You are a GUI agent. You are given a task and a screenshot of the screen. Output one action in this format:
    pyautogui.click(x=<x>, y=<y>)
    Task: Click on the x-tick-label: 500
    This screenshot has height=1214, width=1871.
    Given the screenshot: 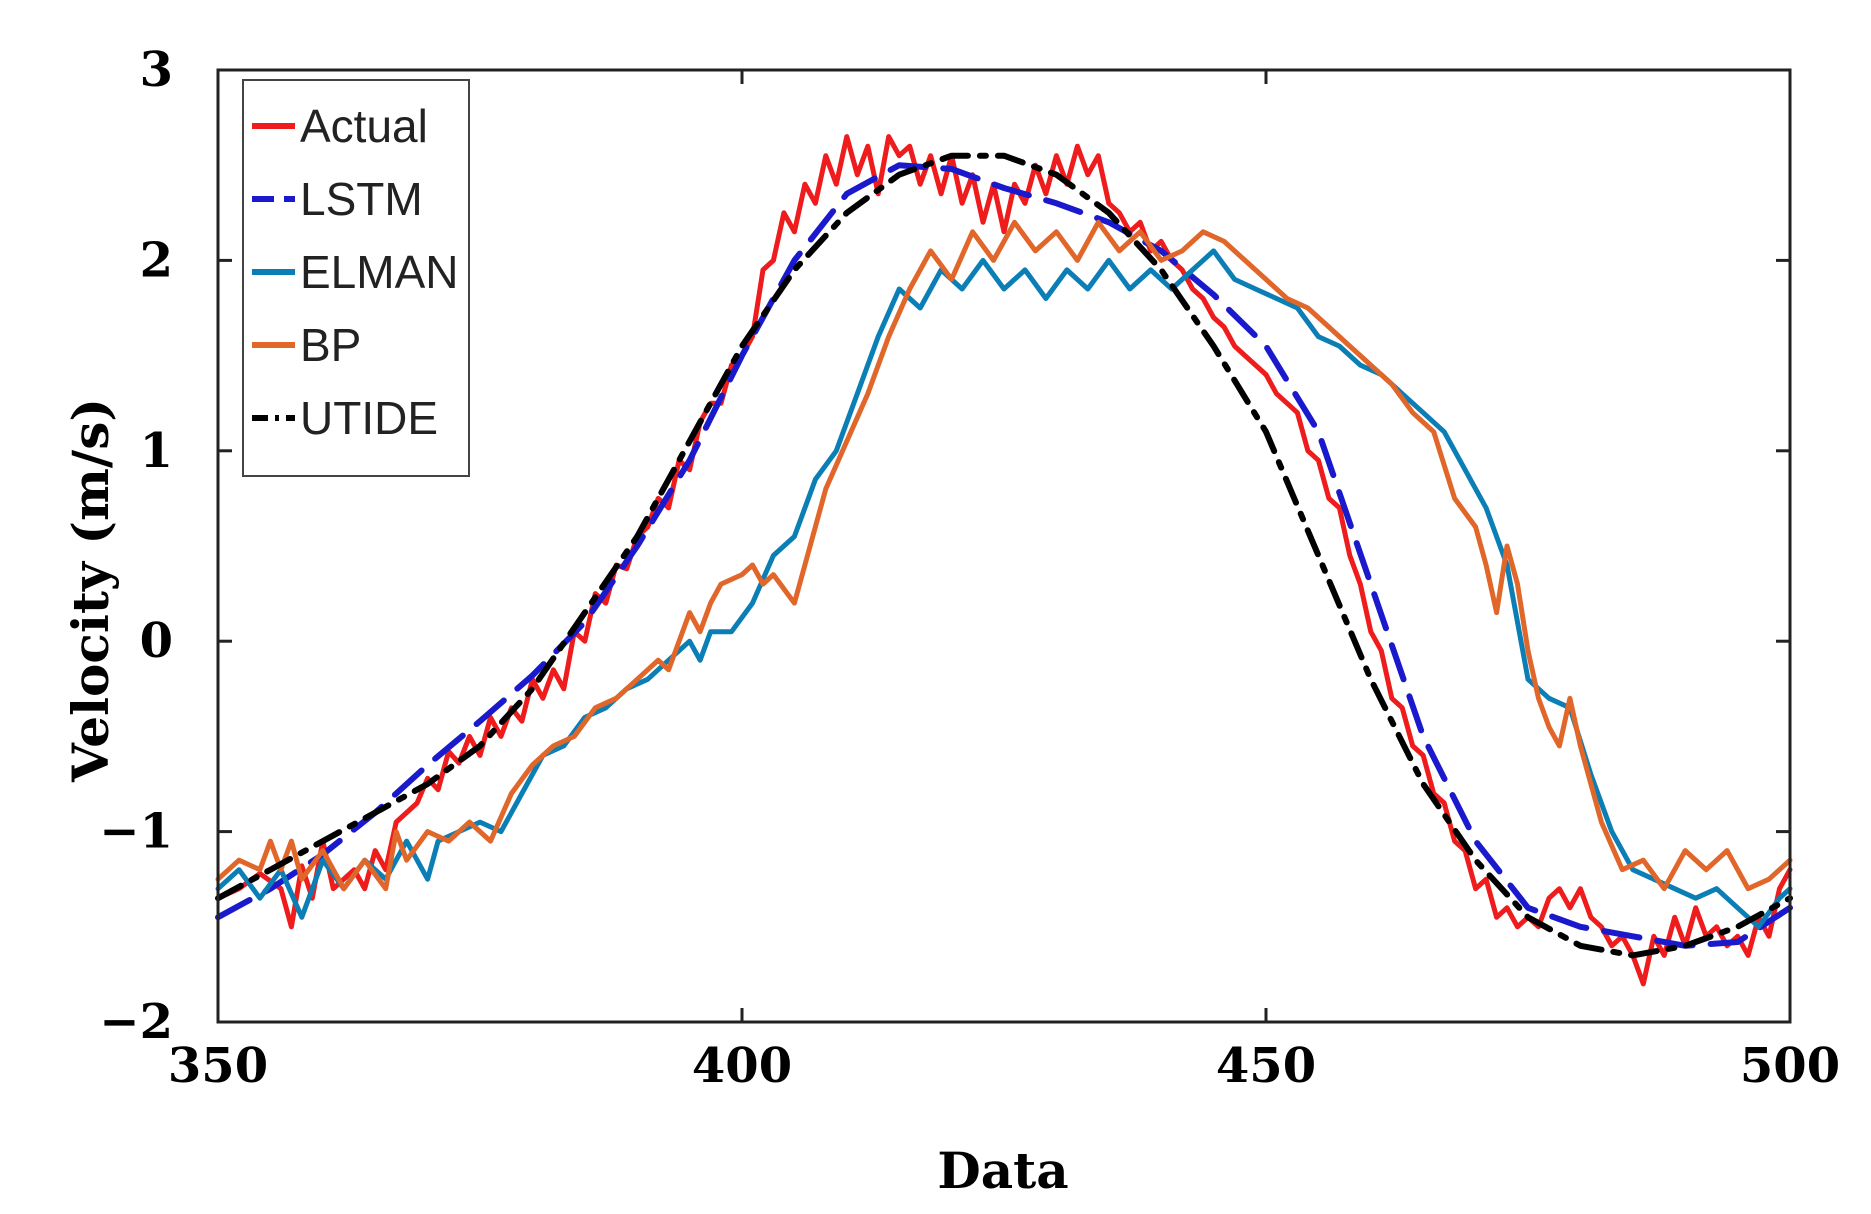 What is the action you would take?
    pyautogui.click(x=1790, y=1066)
    